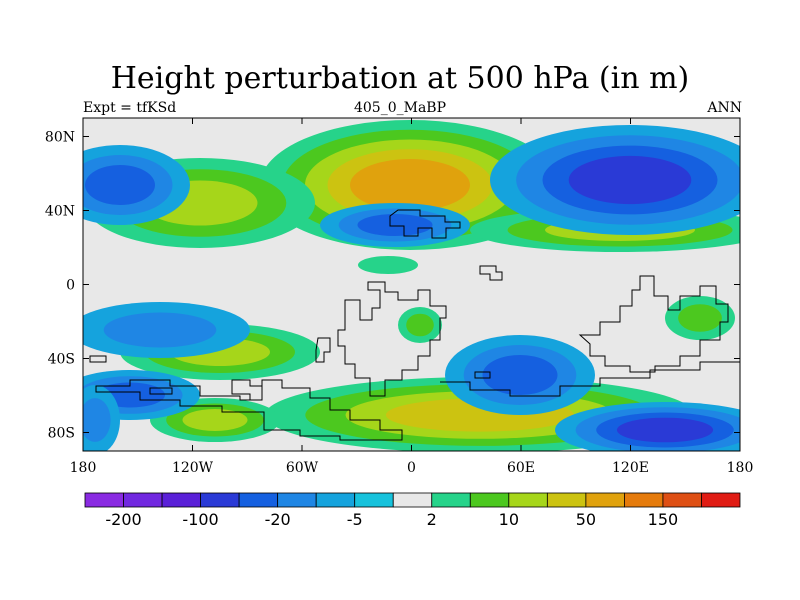 This screenshot has width=800, height=600. What do you see at coordinates (302, 468) in the screenshot?
I see `lon-tick-label: 60W` at bounding box center [302, 468].